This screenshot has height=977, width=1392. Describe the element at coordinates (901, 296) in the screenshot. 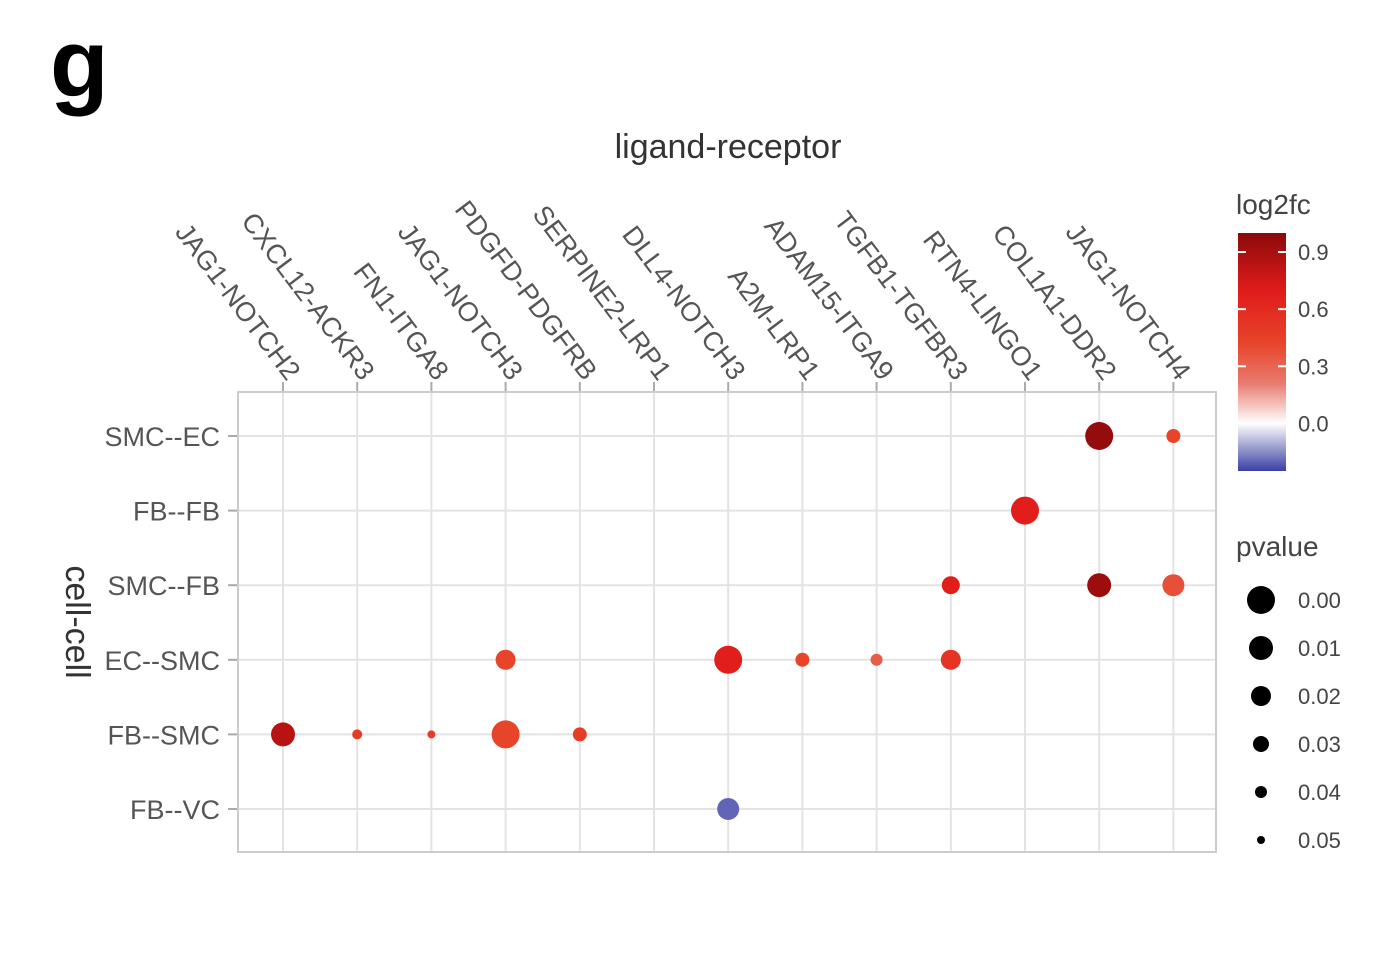

I see `x-tick-label: TGFB1-TGFBR3` at that location.